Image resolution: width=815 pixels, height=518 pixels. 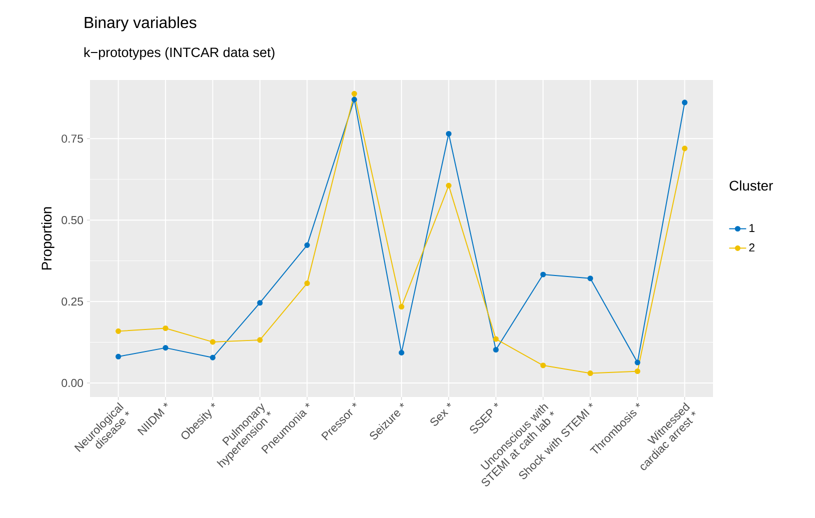 I want to click on y-tick-label: 0.00, so click(x=73, y=383).